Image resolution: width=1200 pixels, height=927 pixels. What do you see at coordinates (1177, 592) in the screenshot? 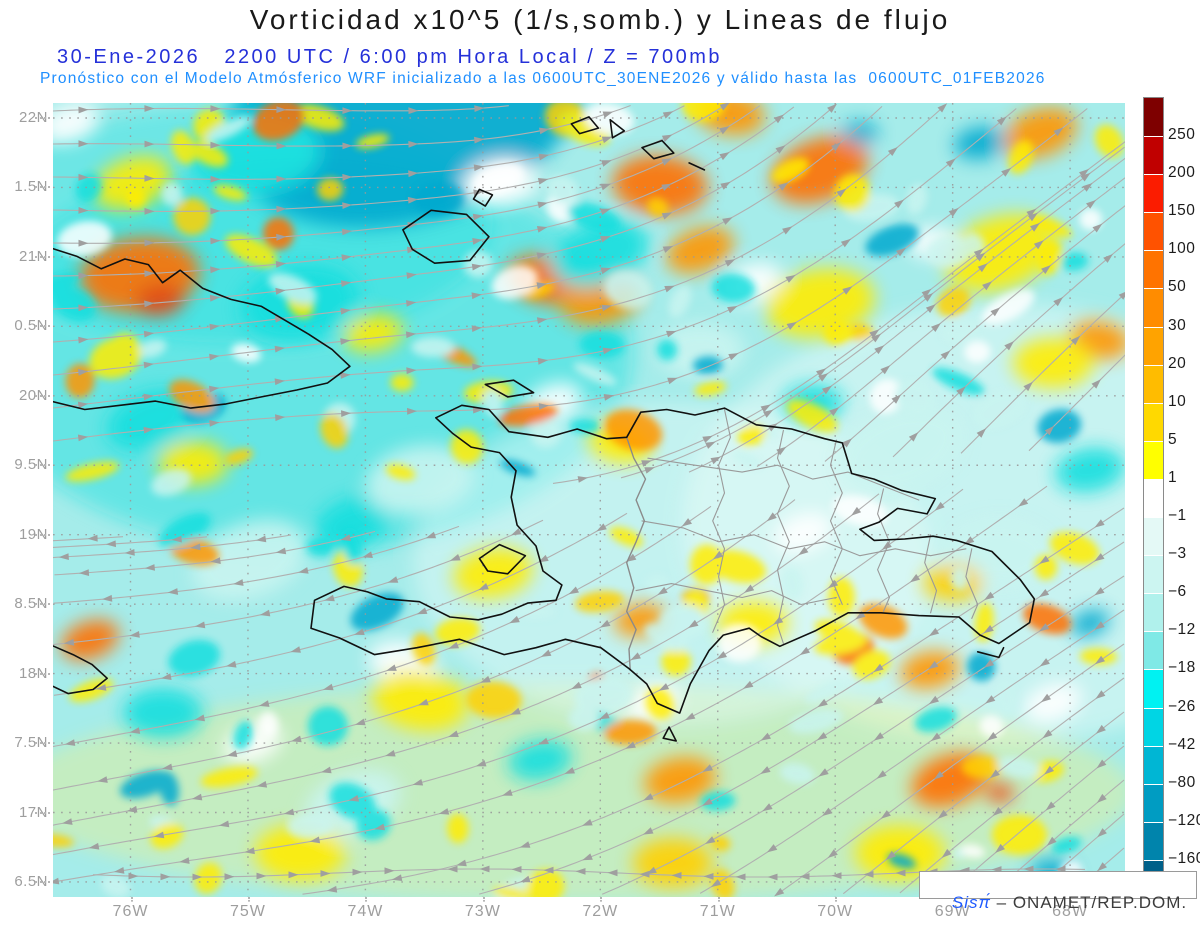
I see `colorbar-tick-label: −6` at bounding box center [1177, 592].